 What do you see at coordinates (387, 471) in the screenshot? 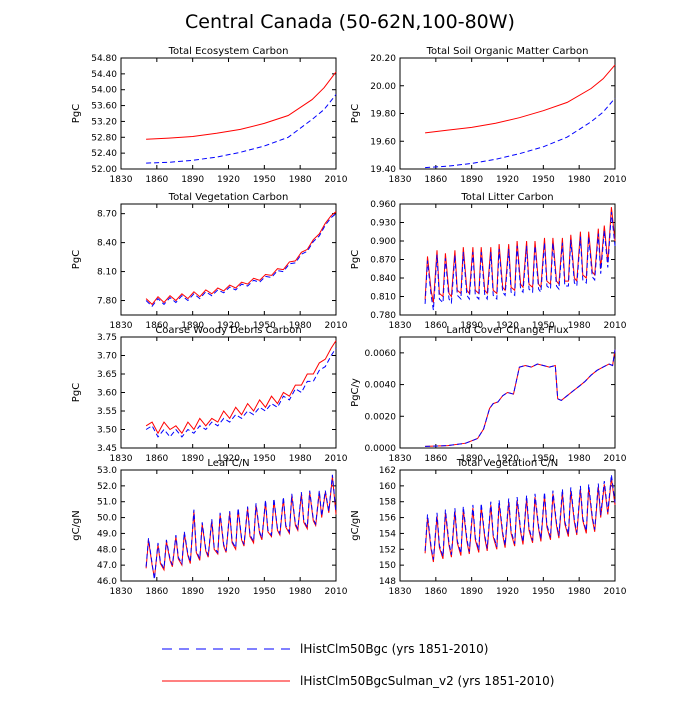
I see `y-tick-label: 162` at bounding box center [387, 471].